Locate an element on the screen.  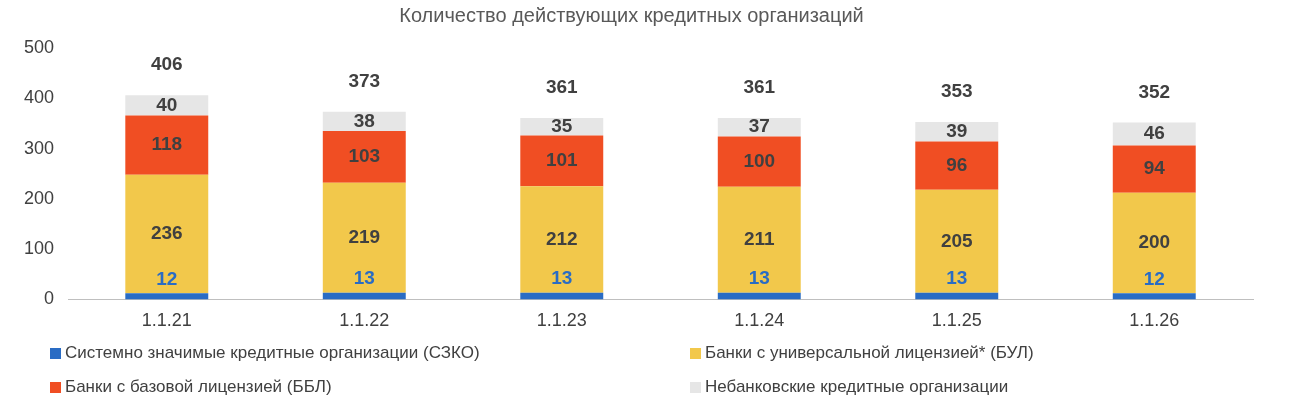
legend-label: Системно значимые кредитные организации (СЗКО) is located at coordinates (272, 353).